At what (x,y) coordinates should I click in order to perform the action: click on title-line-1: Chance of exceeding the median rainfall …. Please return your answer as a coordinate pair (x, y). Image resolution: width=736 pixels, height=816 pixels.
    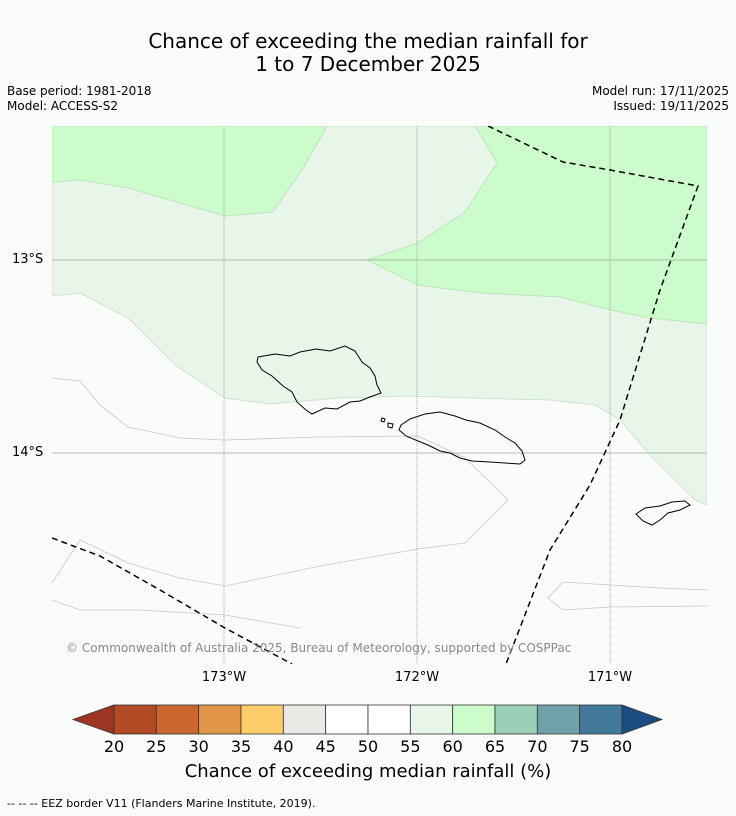
    Looking at the image, I should click on (368, 41).